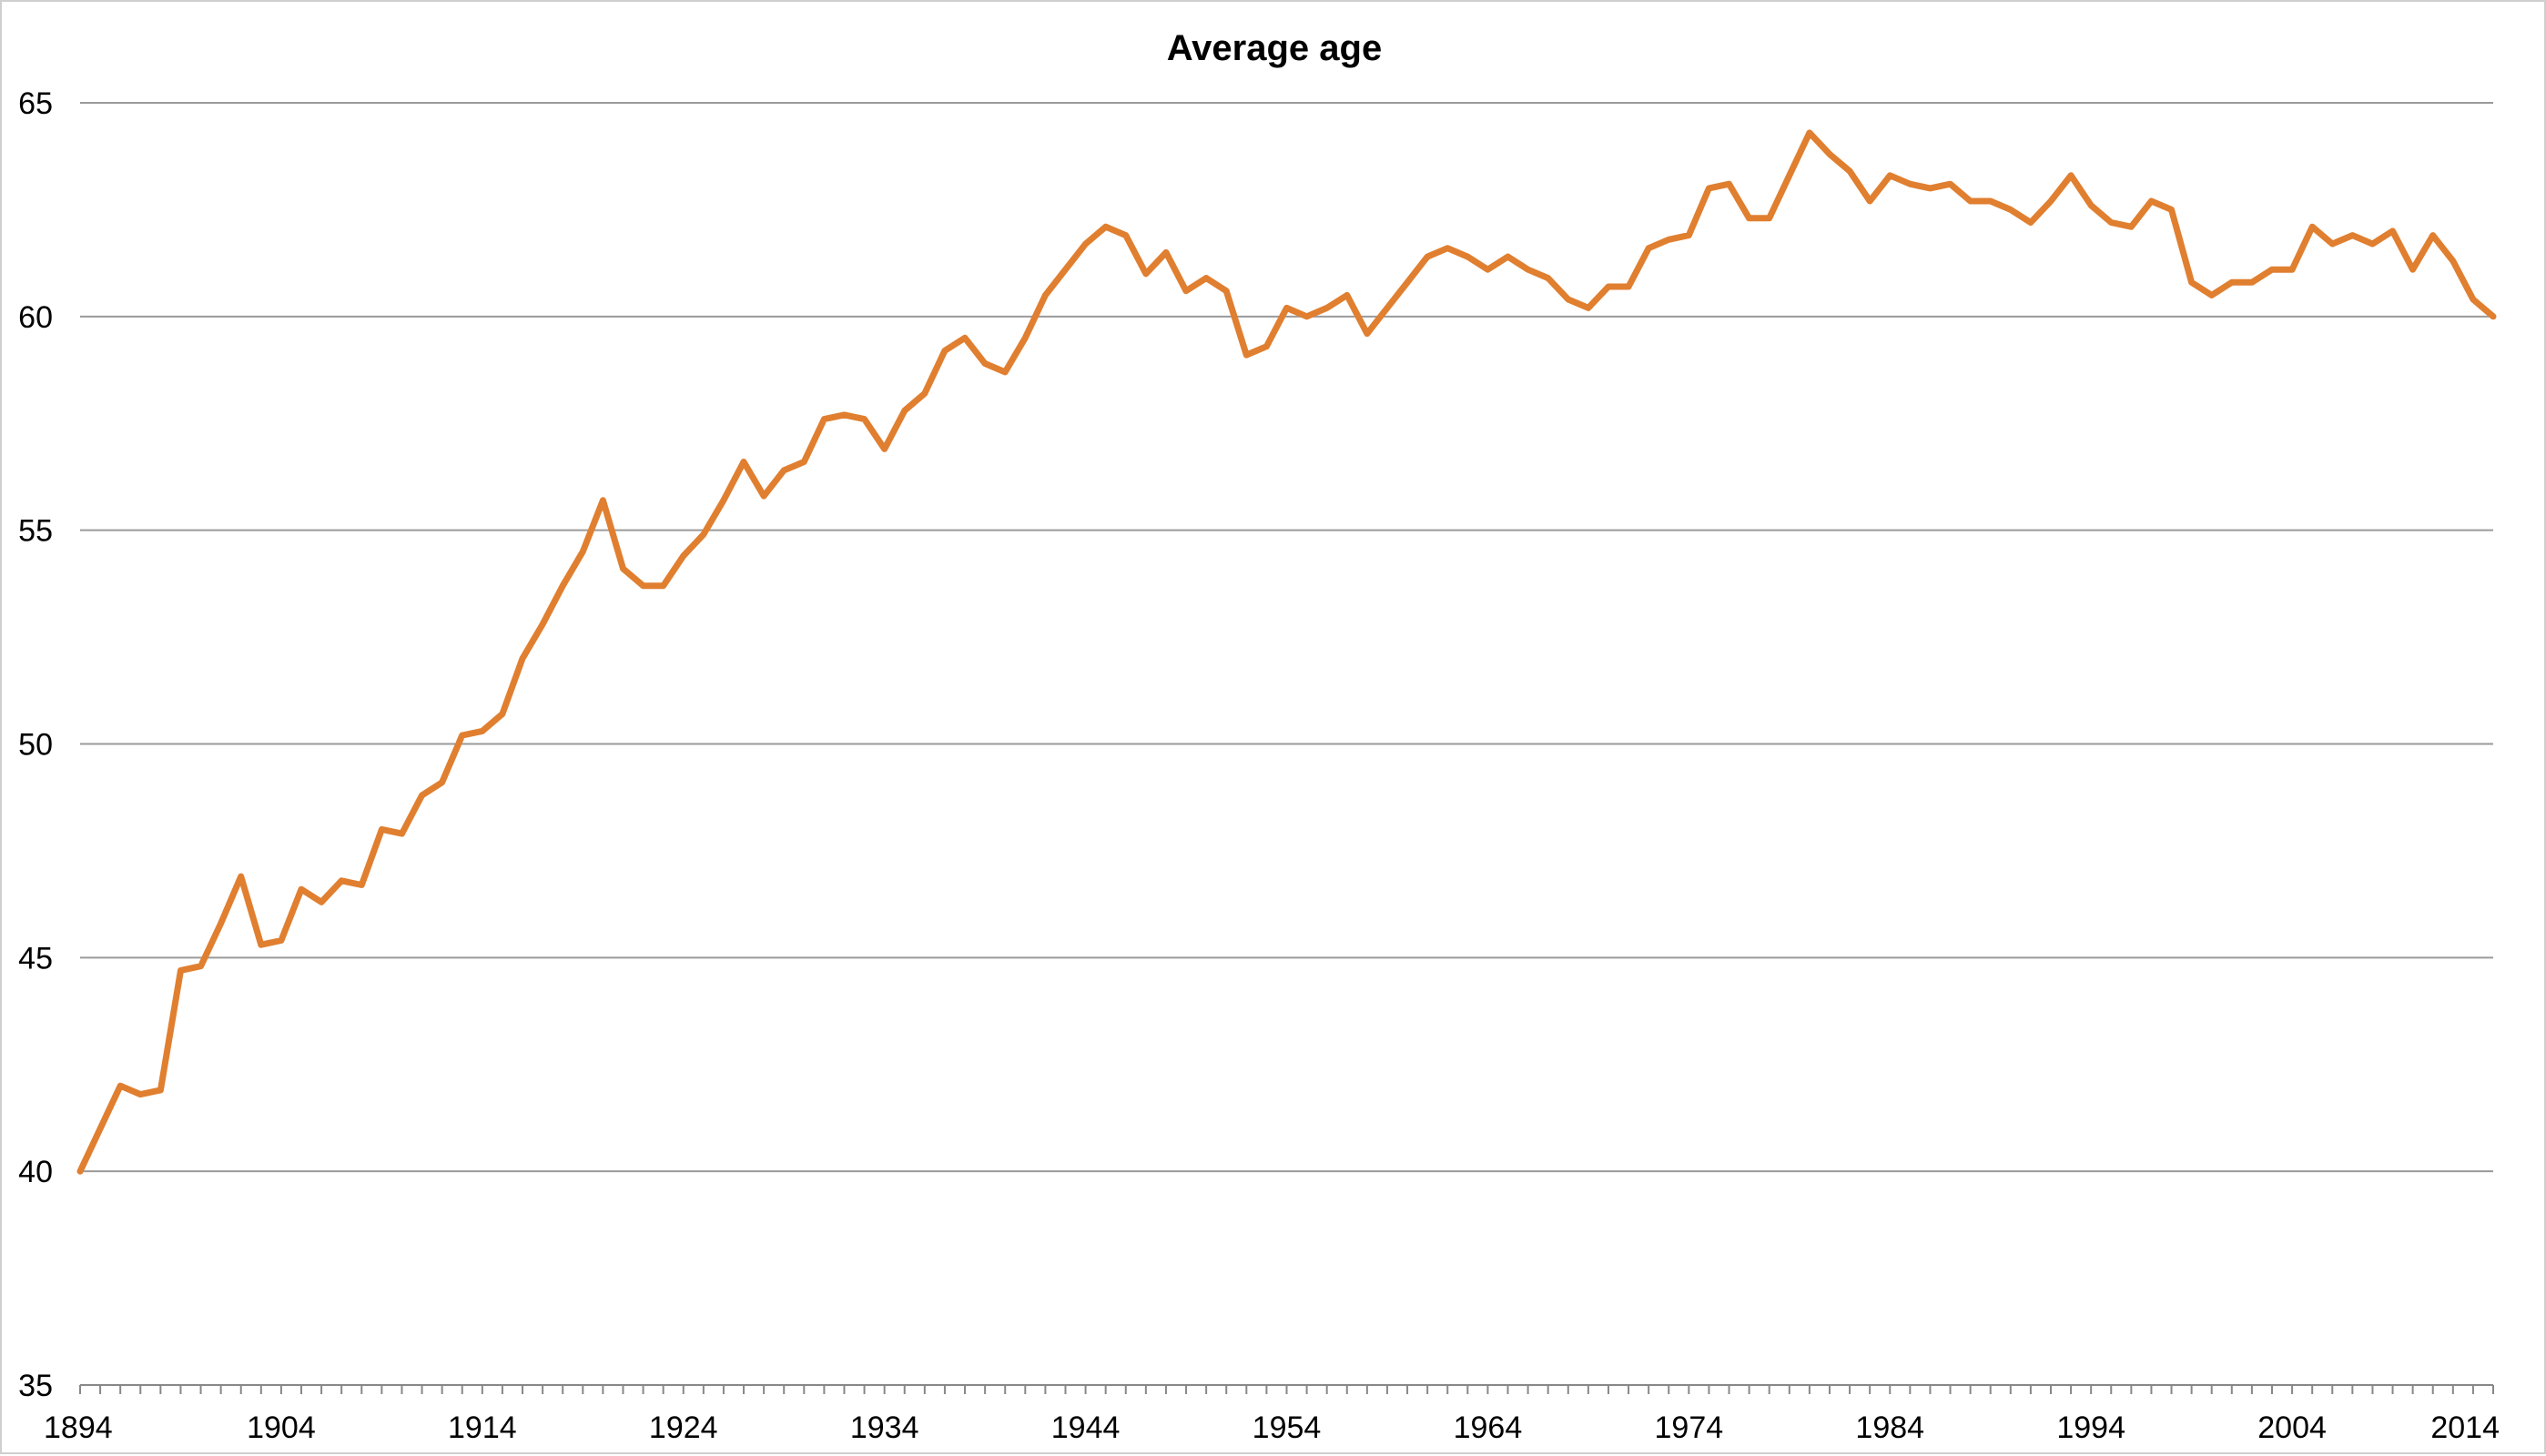  I want to click on x-tick-label-1894: 1894, so click(79, 1428).